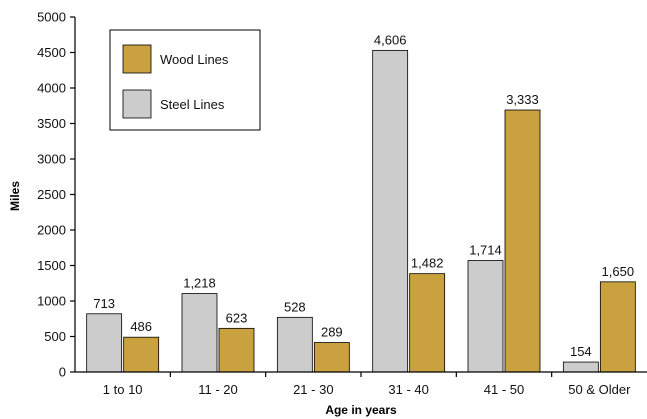  I want to click on y-tick-label: 3500, so click(51, 123).